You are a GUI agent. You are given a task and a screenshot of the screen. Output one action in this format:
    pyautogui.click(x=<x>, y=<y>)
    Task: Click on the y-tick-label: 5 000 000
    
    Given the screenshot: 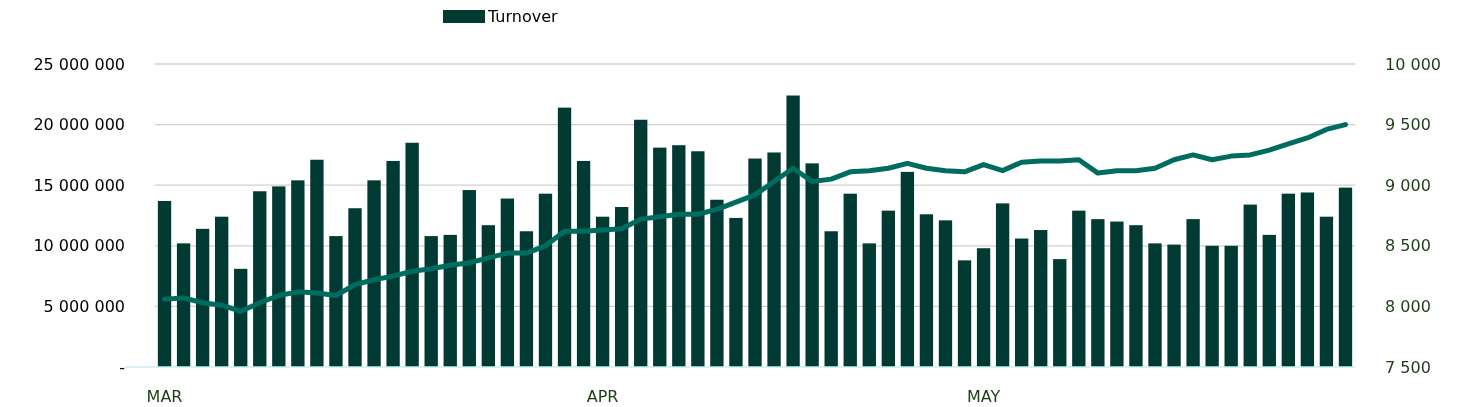 What is the action you would take?
    pyautogui.click(x=84, y=306)
    